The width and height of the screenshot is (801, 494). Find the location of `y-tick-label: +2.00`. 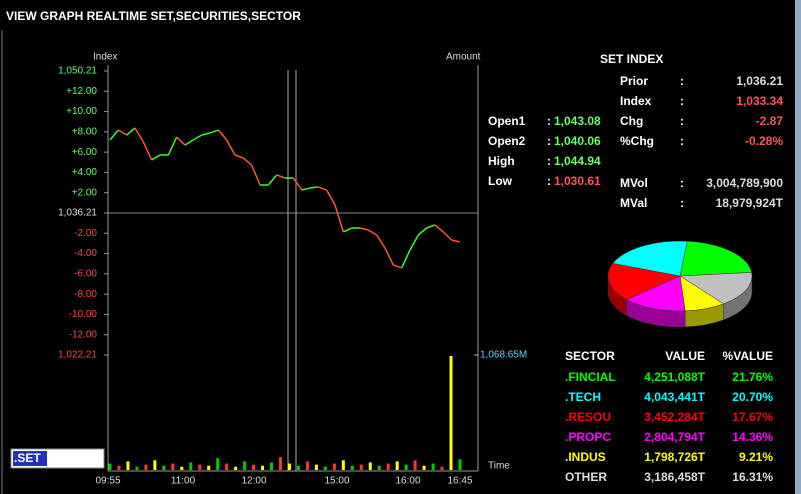

y-tick-label: +2.00 is located at coordinates (85, 192).